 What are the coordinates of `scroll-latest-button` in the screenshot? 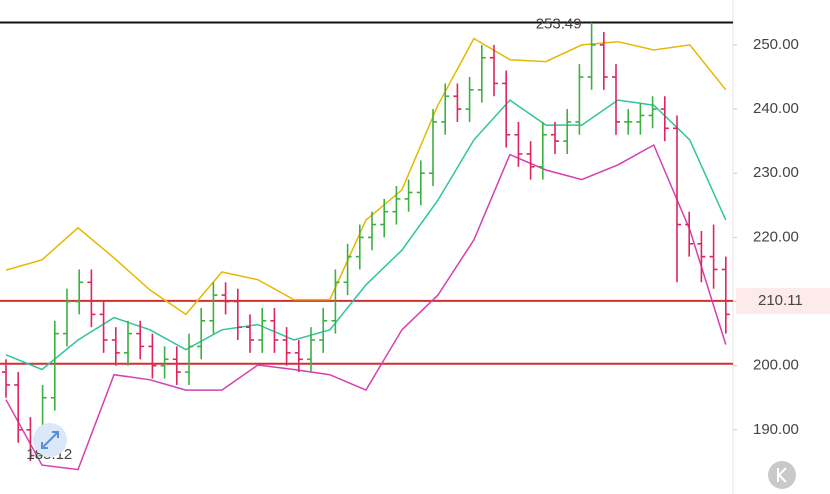 It's located at (782, 475).